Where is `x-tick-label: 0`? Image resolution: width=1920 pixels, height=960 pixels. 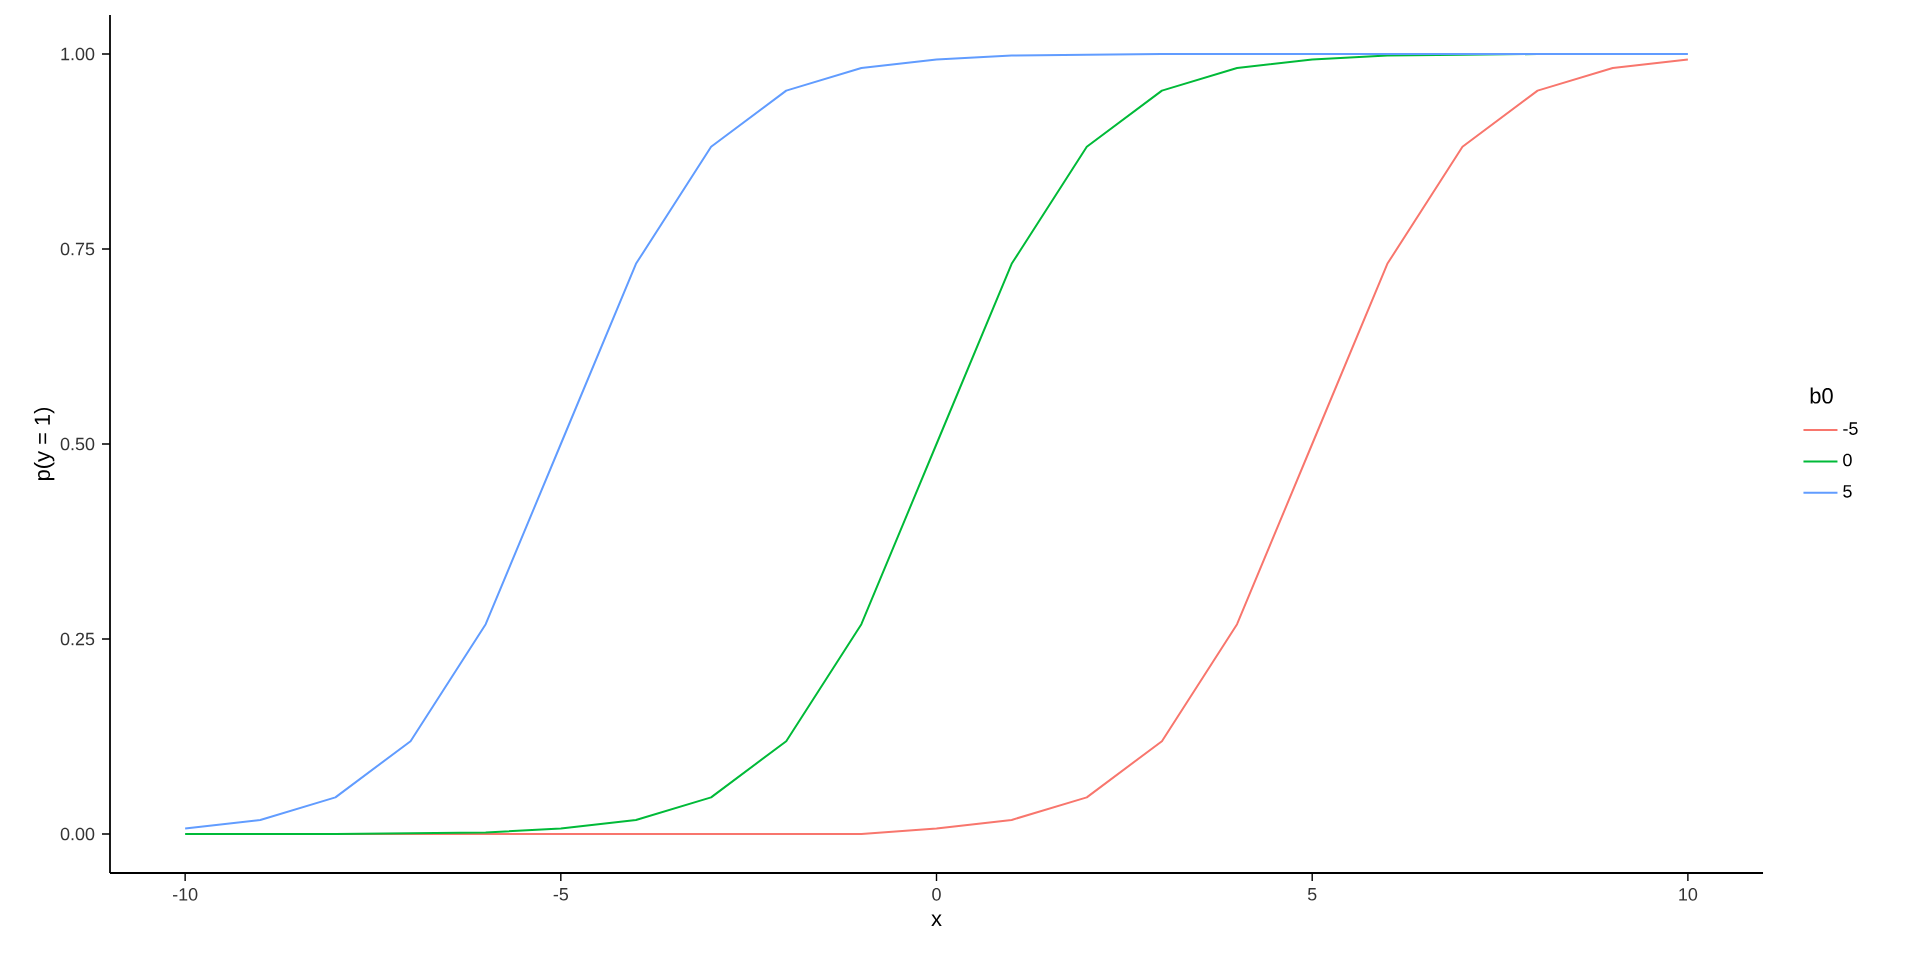
x-tick-label: 0 is located at coordinates (936, 894).